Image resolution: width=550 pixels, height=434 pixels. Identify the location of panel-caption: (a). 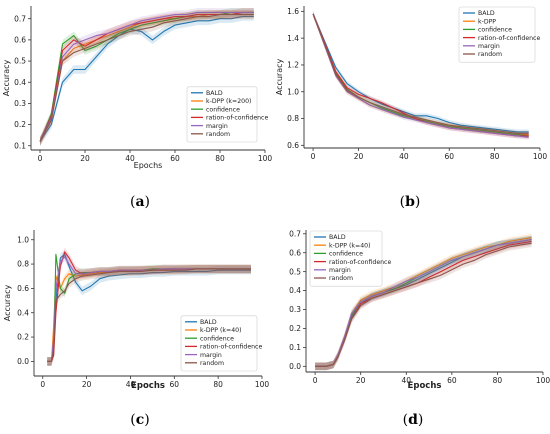
(140, 202).